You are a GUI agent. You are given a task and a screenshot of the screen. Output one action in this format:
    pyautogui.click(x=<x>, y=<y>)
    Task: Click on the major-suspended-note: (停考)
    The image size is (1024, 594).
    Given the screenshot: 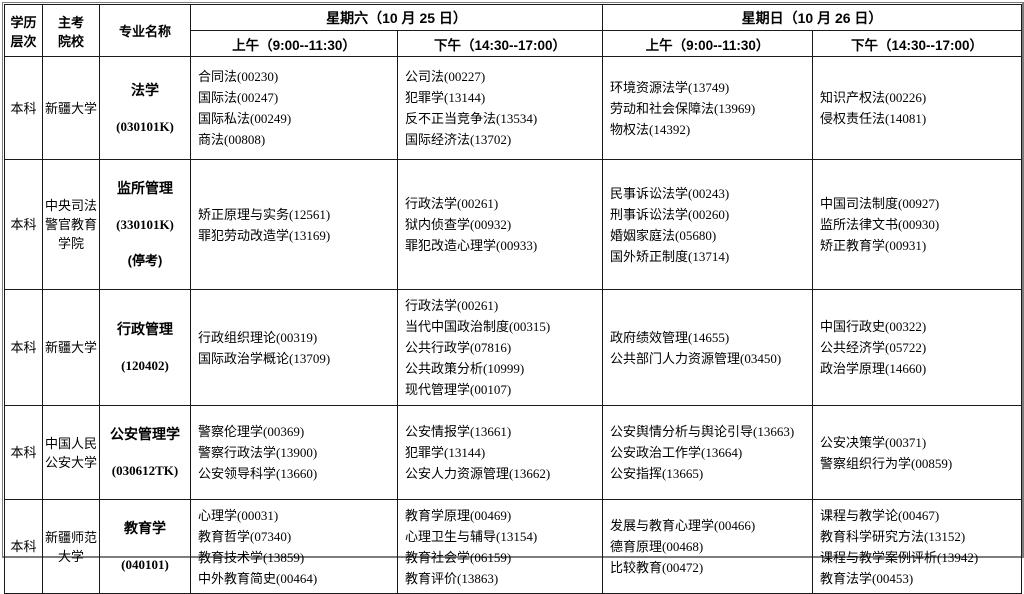 What is the action you would take?
    pyautogui.click(x=145, y=260)
    